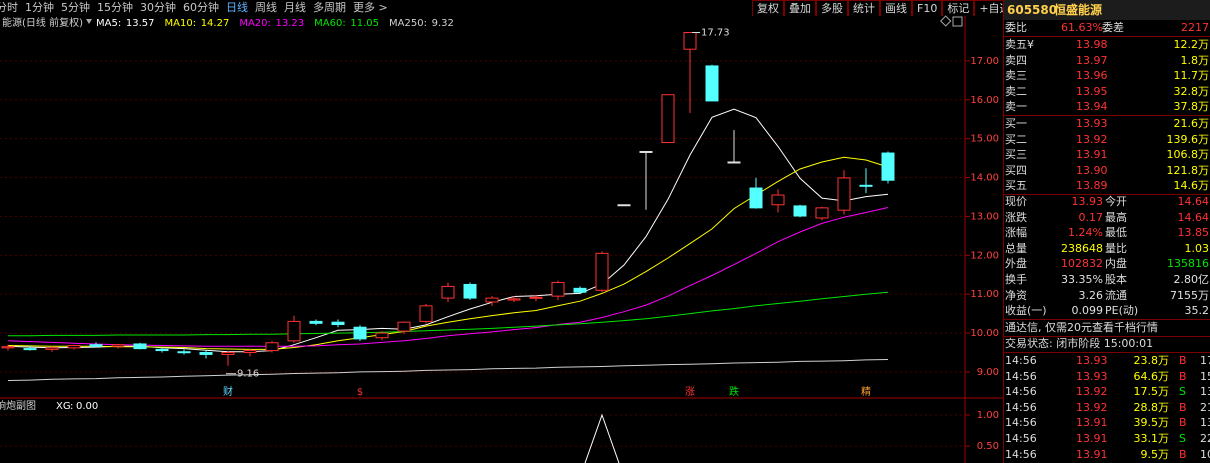 The image size is (1210, 463). What do you see at coordinates (9, 7) in the screenshot?
I see `period-tab: 分时` at bounding box center [9, 7].